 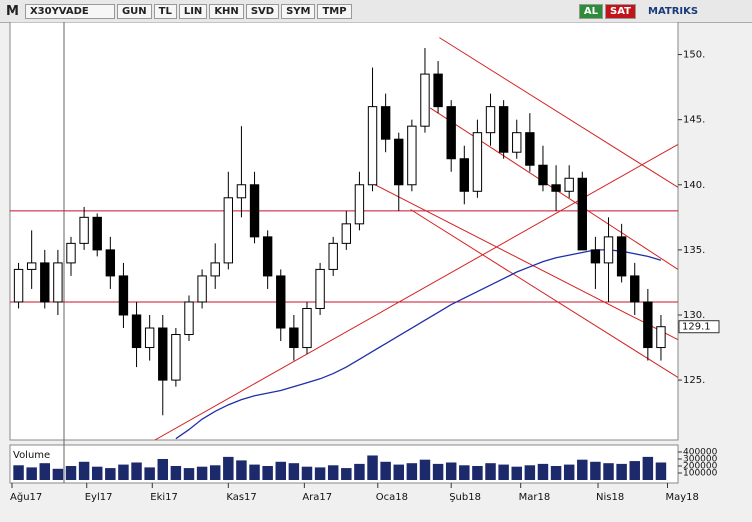 I want to click on symbol-box: X30YVADE, so click(x=69, y=11).